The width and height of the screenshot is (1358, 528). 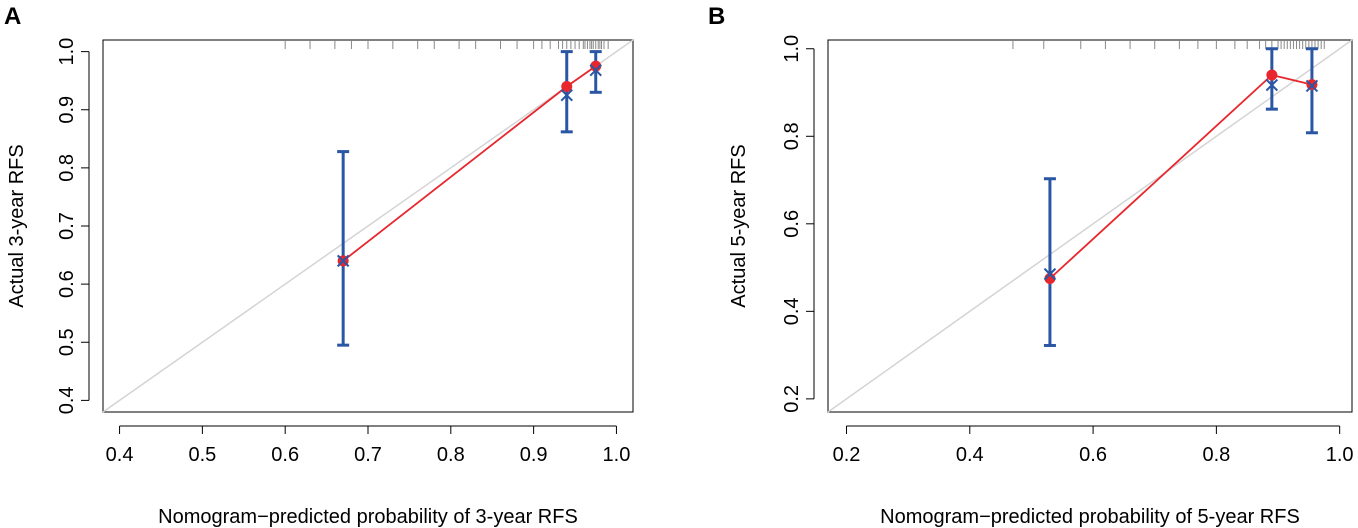 What do you see at coordinates (617, 455) in the screenshot?
I see `panel-a-x-tick-label: 1.0` at bounding box center [617, 455].